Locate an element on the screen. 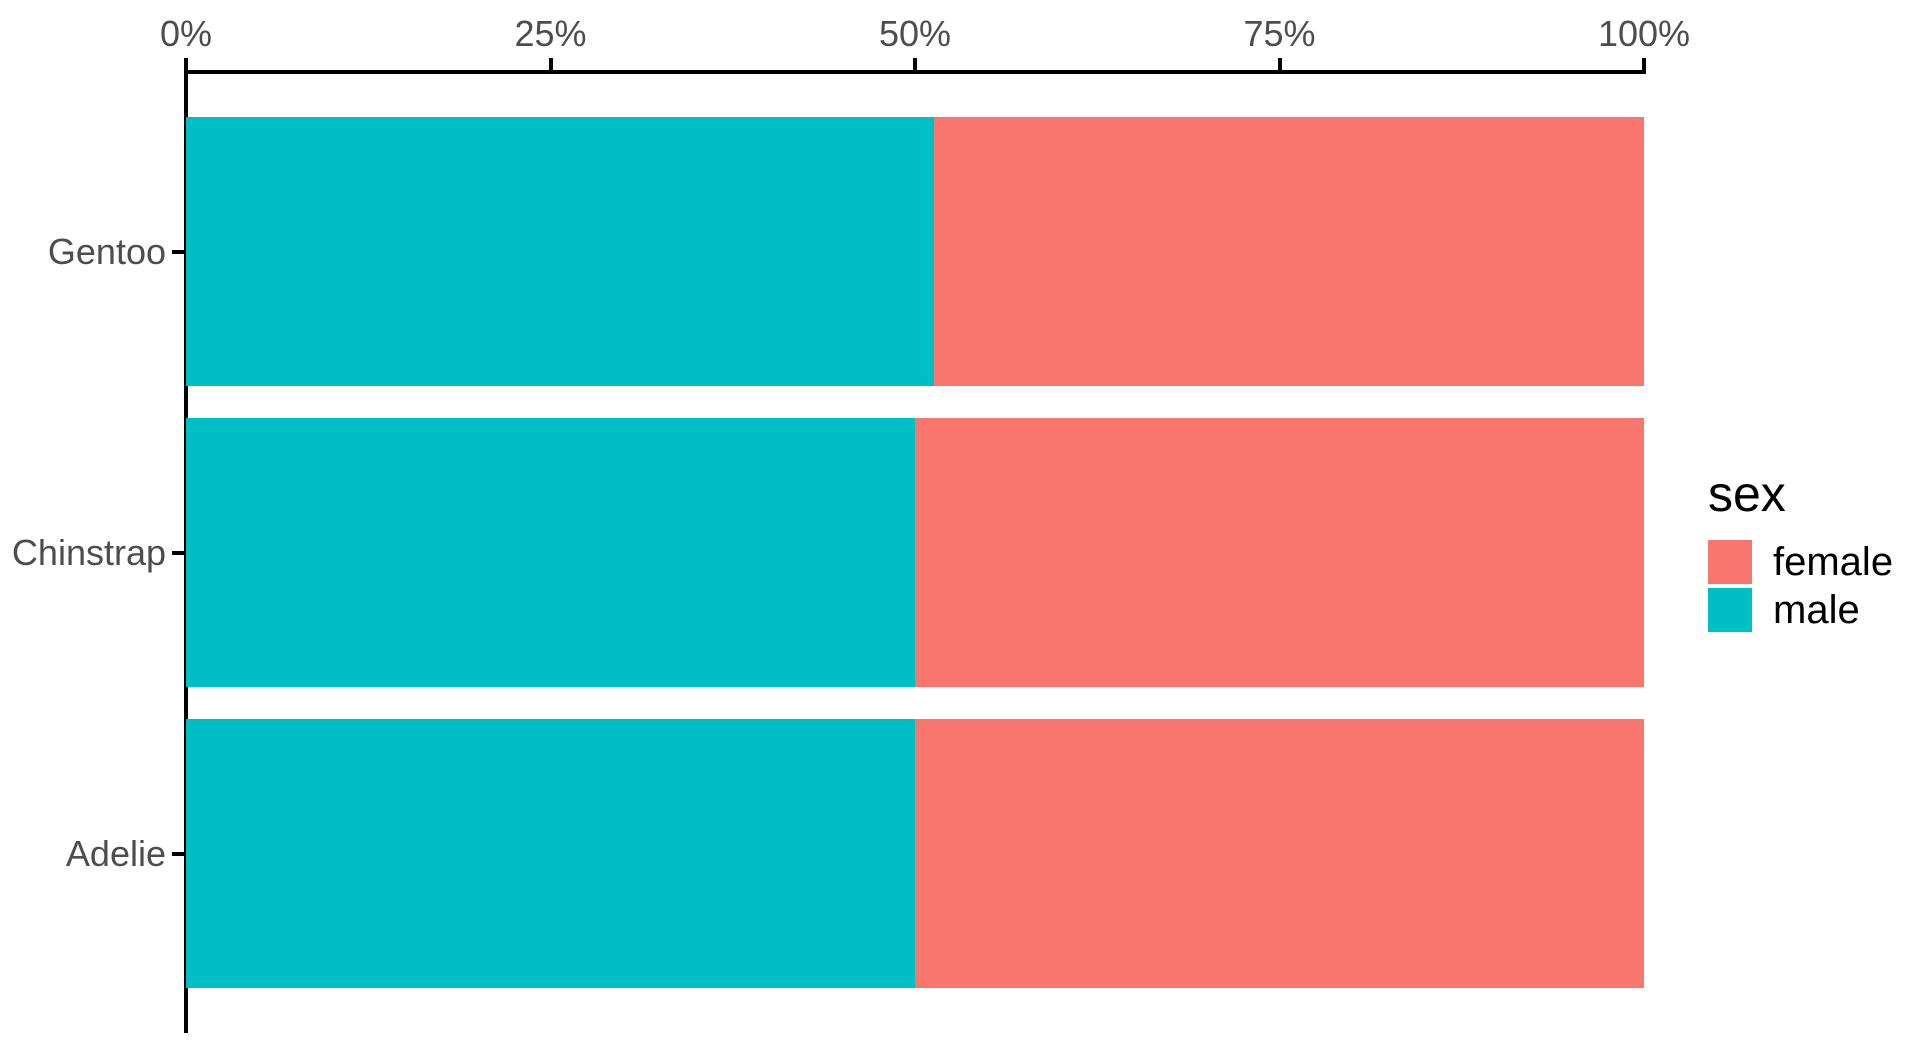 This screenshot has width=1920, height=1056. x-axis-tick-label: 25% is located at coordinates (550, 33).